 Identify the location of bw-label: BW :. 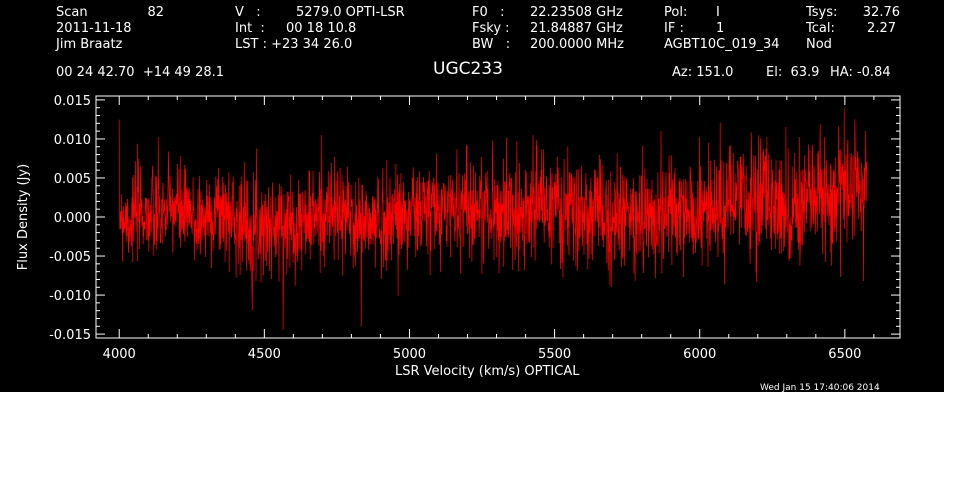
(491, 44).